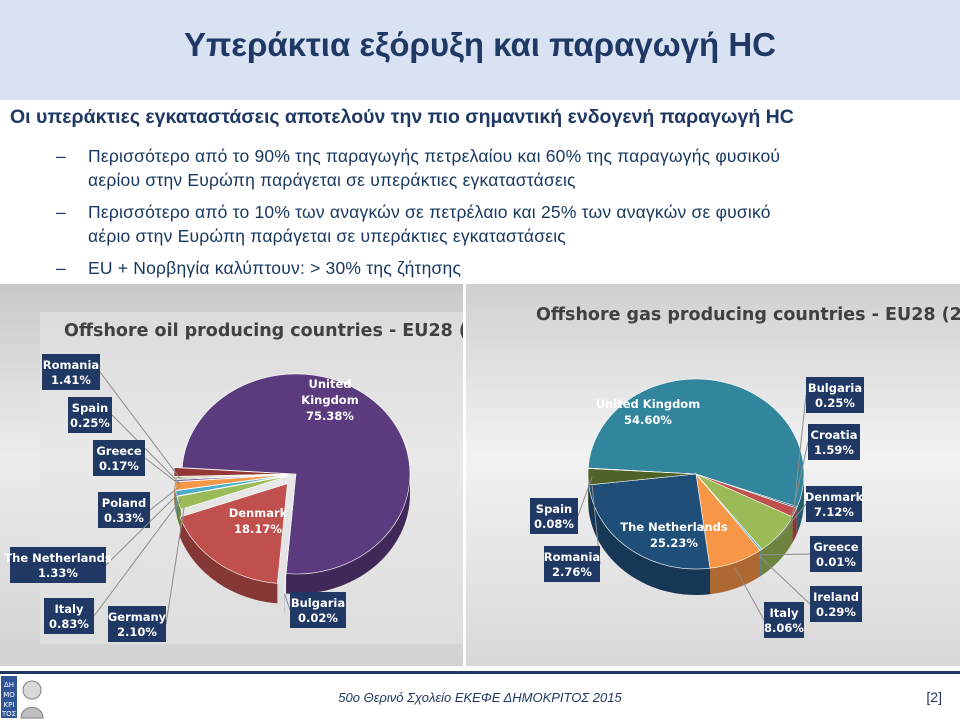 This screenshot has height=720, width=960. What do you see at coordinates (137, 632) in the screenshot?
I see `slice-value-label: 2.10%` at bounding box center [137, 632].